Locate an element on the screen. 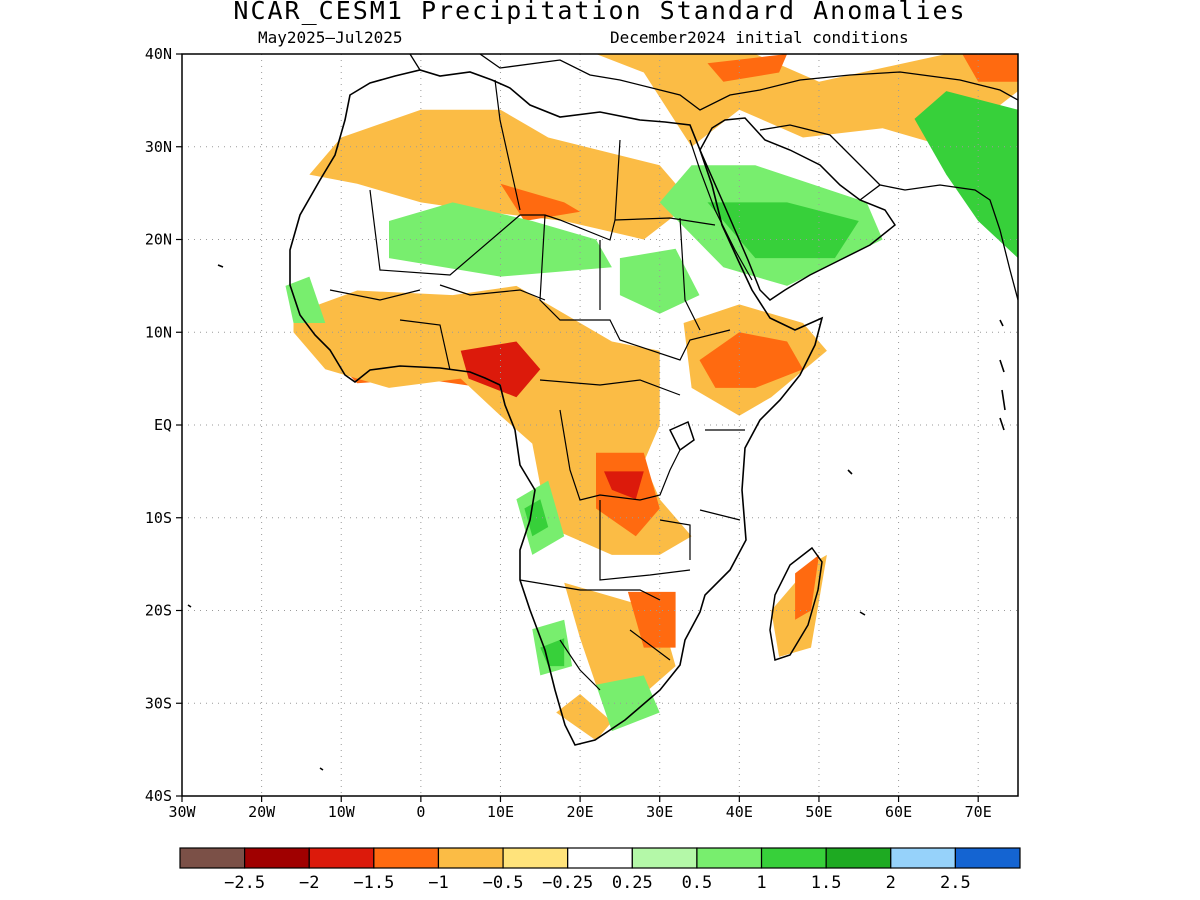 The height and width of the screenshot is (900, 1200). colorbar-label: −0.25 is located at coordinates (567, 883).